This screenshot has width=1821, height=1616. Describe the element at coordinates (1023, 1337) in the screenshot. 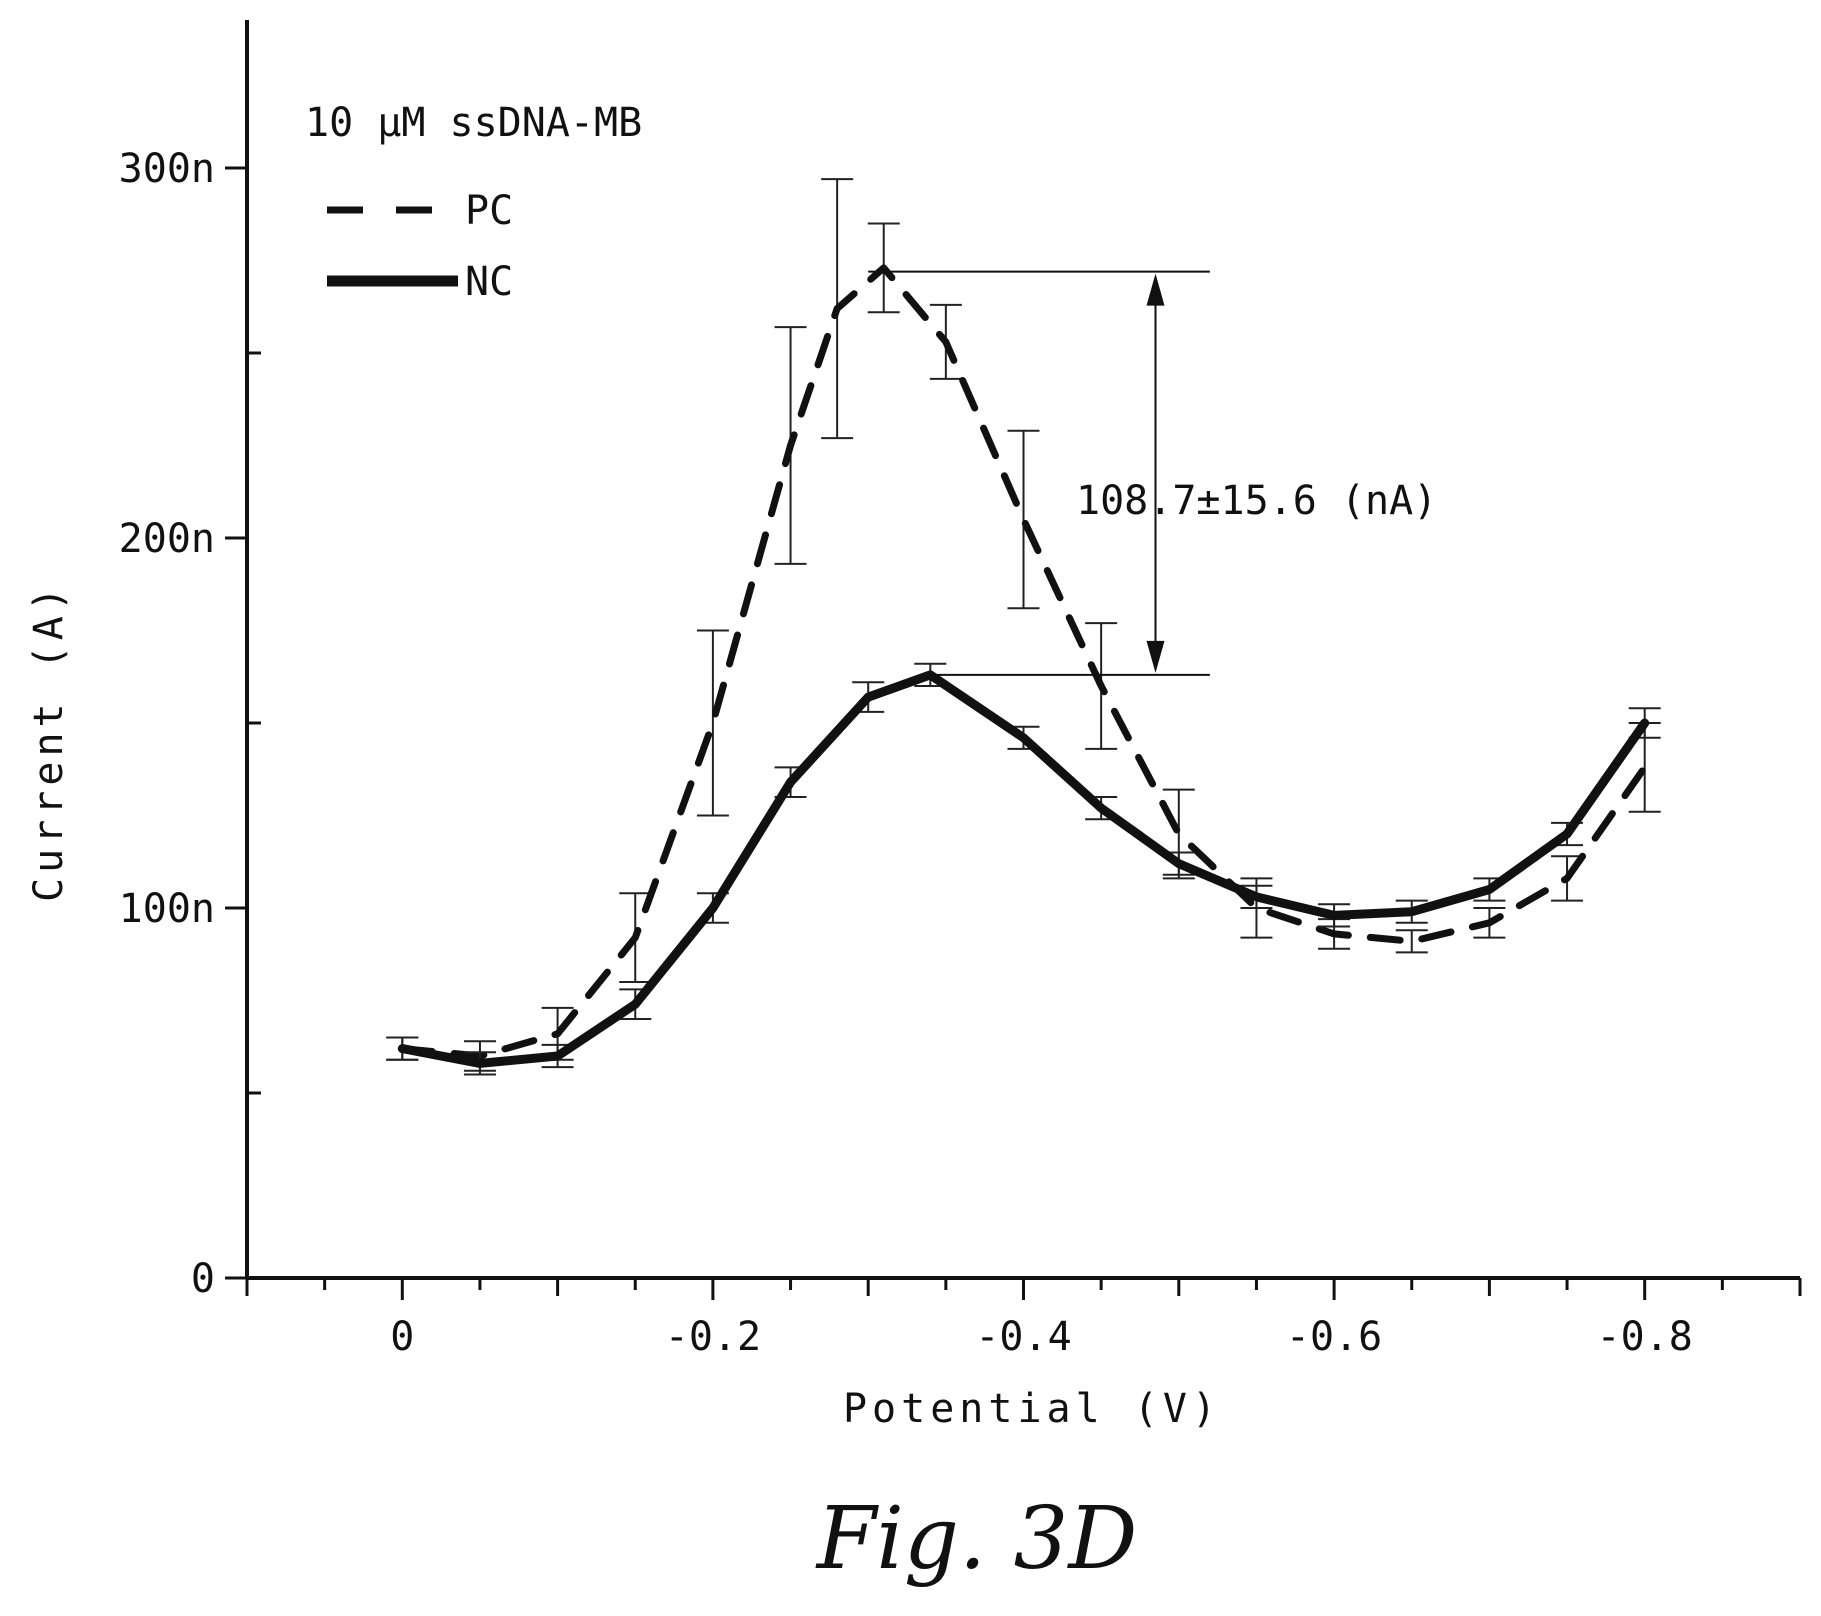

I see `x-tick-label: -0.4` at that location.